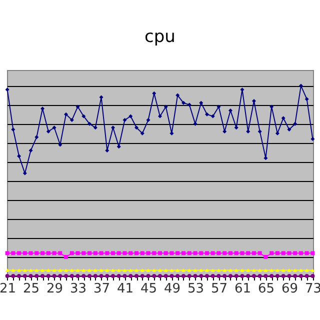 The height and width of the screenshot is (320, 320). I want to click on x-tick-label: 37, so click(101, 289).